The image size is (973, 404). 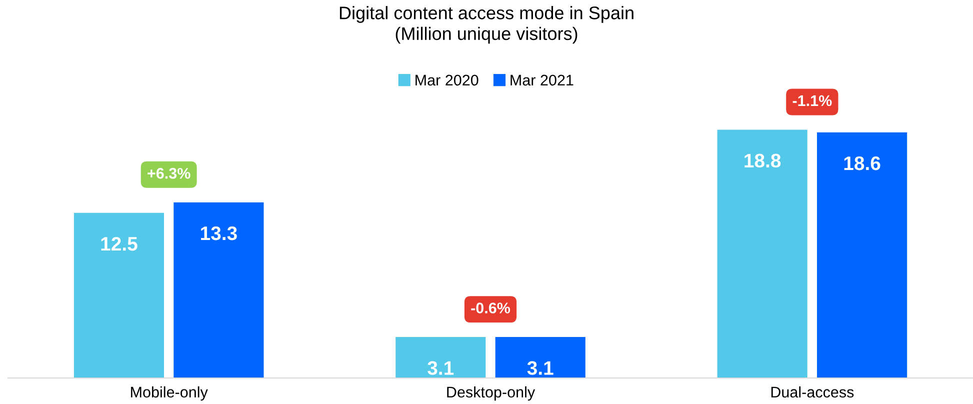 I want to click on data-label: 18.8, so click(x=762, y=161).